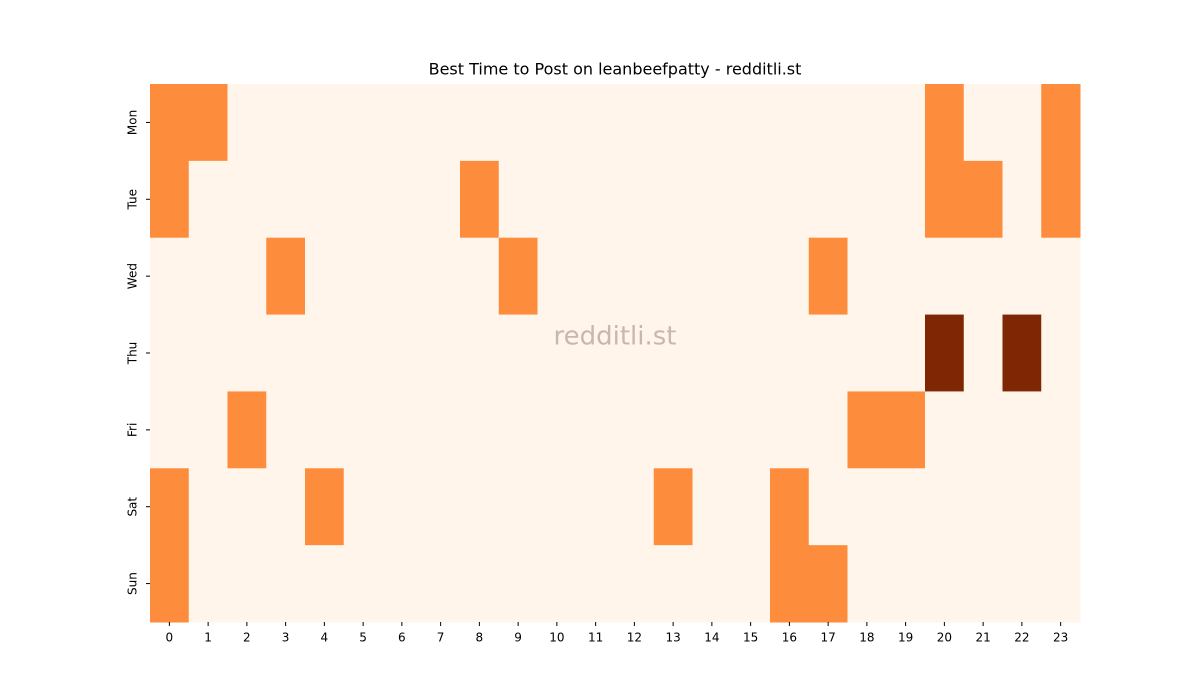 Image resolution: width=1200 pixels, height=700 pixels. Describe the element at coordinates (789, 638) in the screenshot. I see `x-tick-label: 16` at that location.